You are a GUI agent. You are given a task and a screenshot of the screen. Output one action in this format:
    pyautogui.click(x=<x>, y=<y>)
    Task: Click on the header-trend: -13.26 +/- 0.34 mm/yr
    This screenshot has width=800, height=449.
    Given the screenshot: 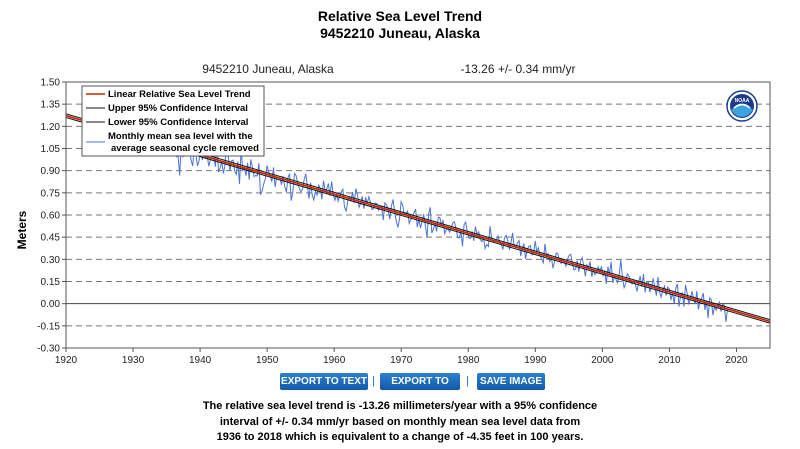 What is the action you would take?
    pyautogui.click(x=517, y=69)
    